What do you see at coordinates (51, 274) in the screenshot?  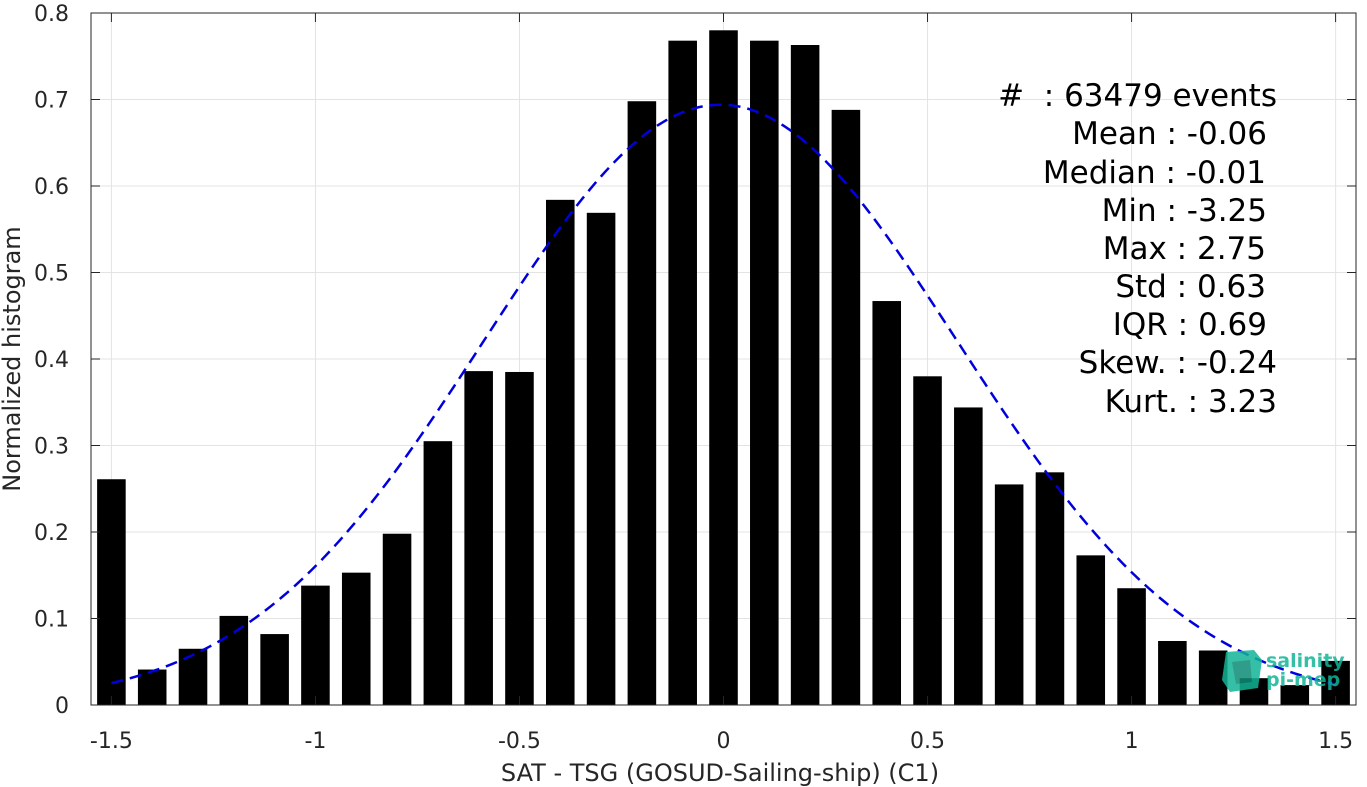 I see `y-tick-label: 0.5` at bounding box center [51, 274].